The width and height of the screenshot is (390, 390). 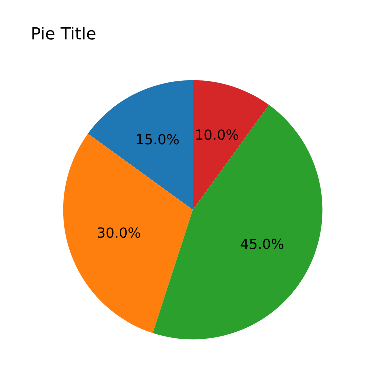 What do you see at coordinates (217, 135) in the screenshot?
I see `data-label: 10.0%` at bounding box center [217, 135].